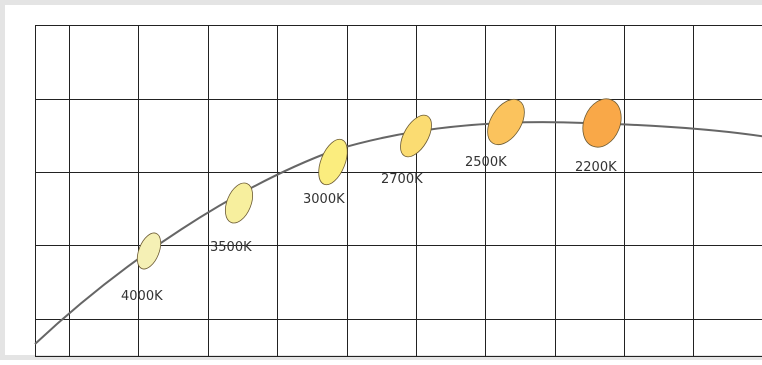  What do you see at coordinates (486, 162) in the screenshot?
I see `label-2500k: 2500K` at bounding box center [486, 162].